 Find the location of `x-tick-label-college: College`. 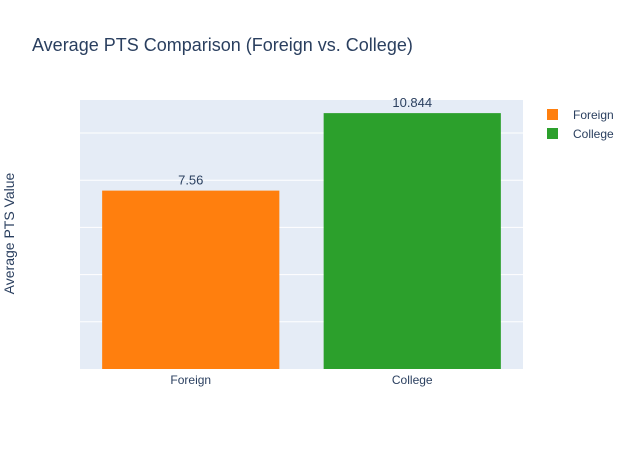

x-tick-label-college: College is located at coordinates (412, 380).